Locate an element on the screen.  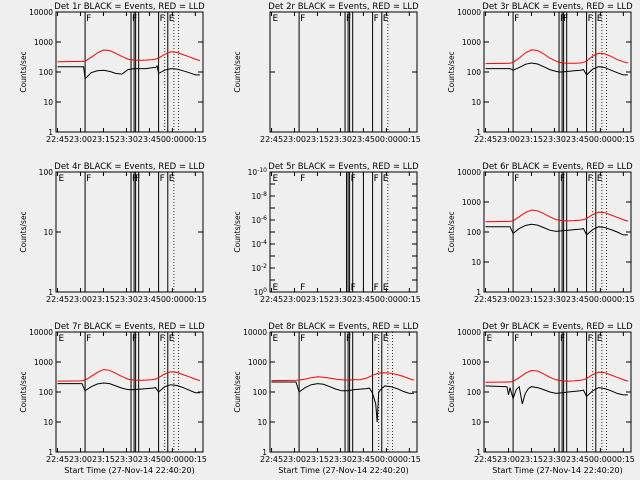
panel-title: Det 1r BLACK = Events, RED = LLD is located at coordinates (129, 7).